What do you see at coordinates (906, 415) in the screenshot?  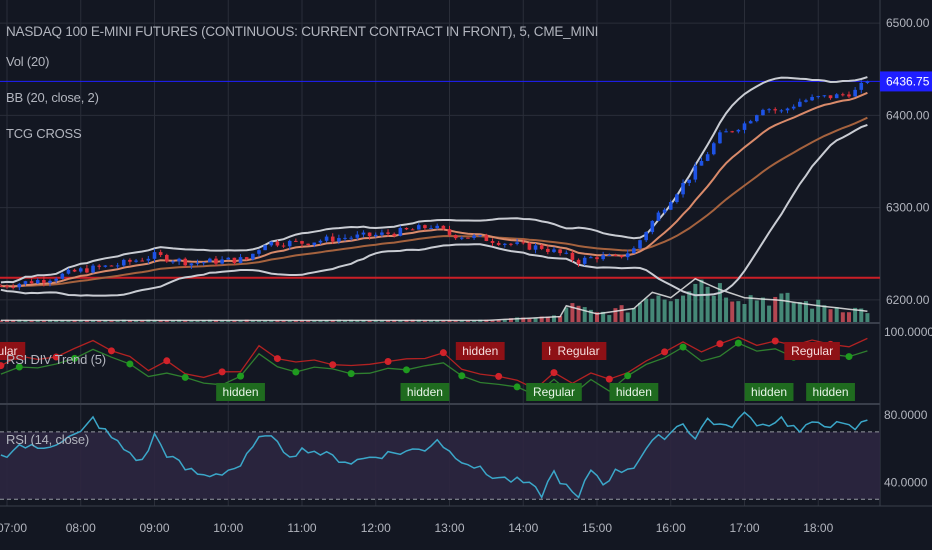 I see `rsi-tick-80: 80.0000` at bounding box center [906, 415].